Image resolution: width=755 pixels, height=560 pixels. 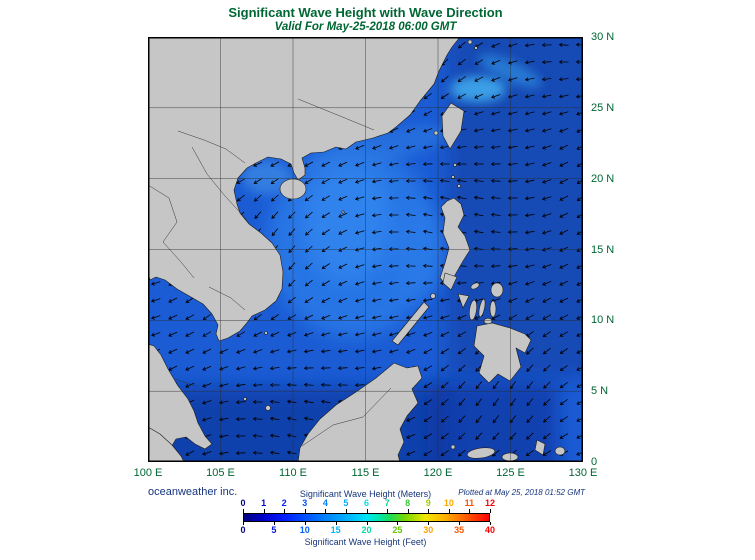 I want to click on credit-text: oceanweather inc., so click(x=193, y=492).